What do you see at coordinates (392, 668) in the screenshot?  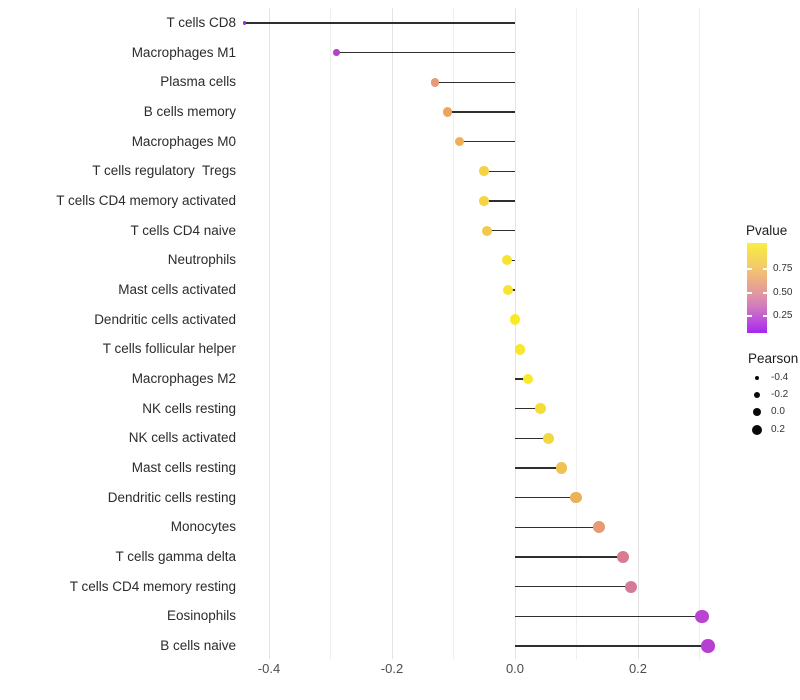 I see `x-axis-tick-label: -0.2` at bounding box center [392, 668].